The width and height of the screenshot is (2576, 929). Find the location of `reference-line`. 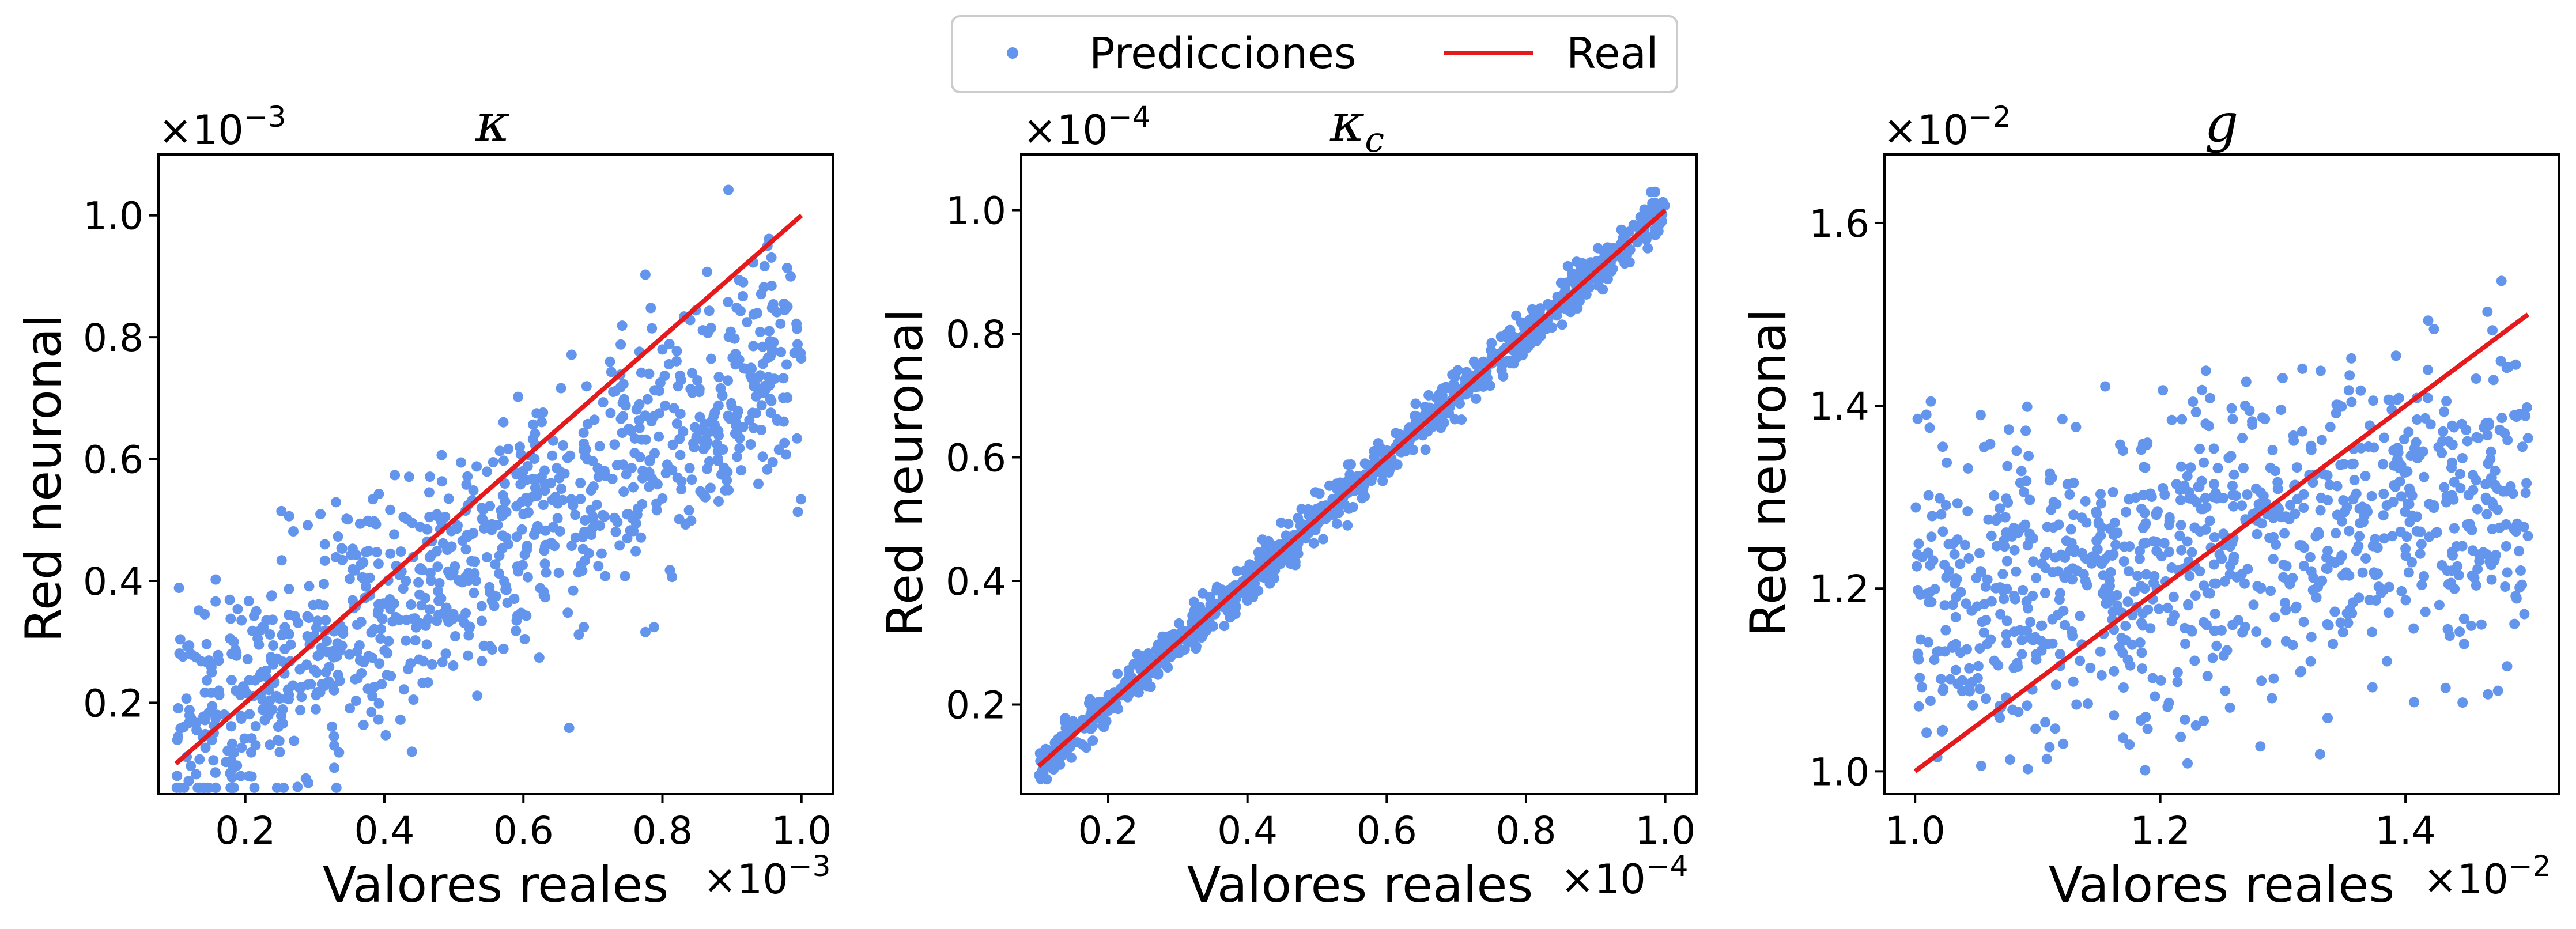

reference-line is located at coordinates (1352, 488).